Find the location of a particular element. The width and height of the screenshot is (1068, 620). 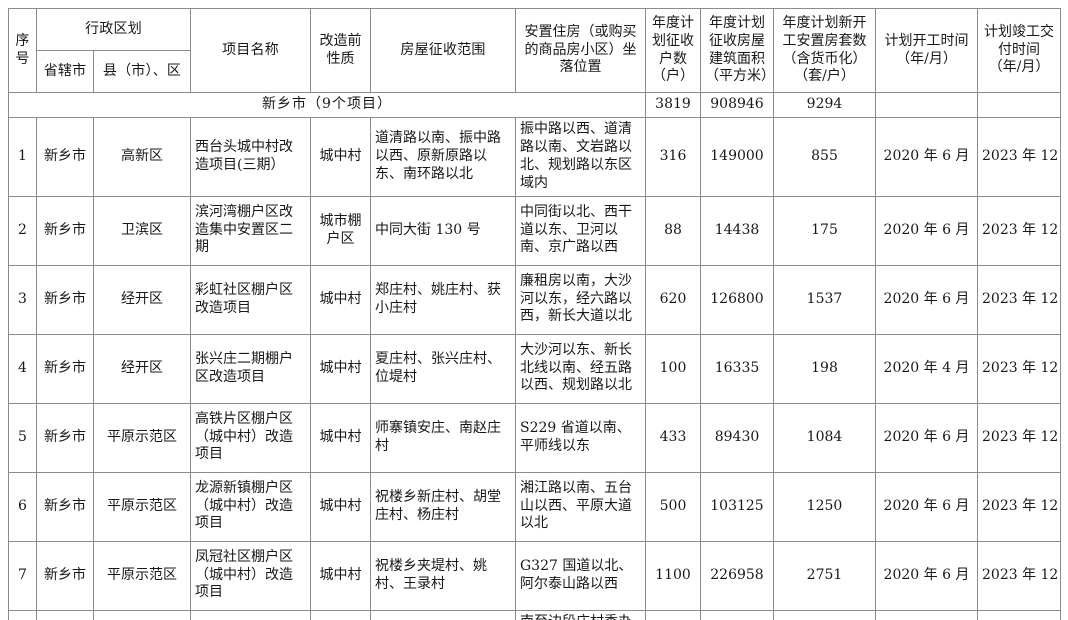

header-seq: 序号 is located at coordinates (22, 50).